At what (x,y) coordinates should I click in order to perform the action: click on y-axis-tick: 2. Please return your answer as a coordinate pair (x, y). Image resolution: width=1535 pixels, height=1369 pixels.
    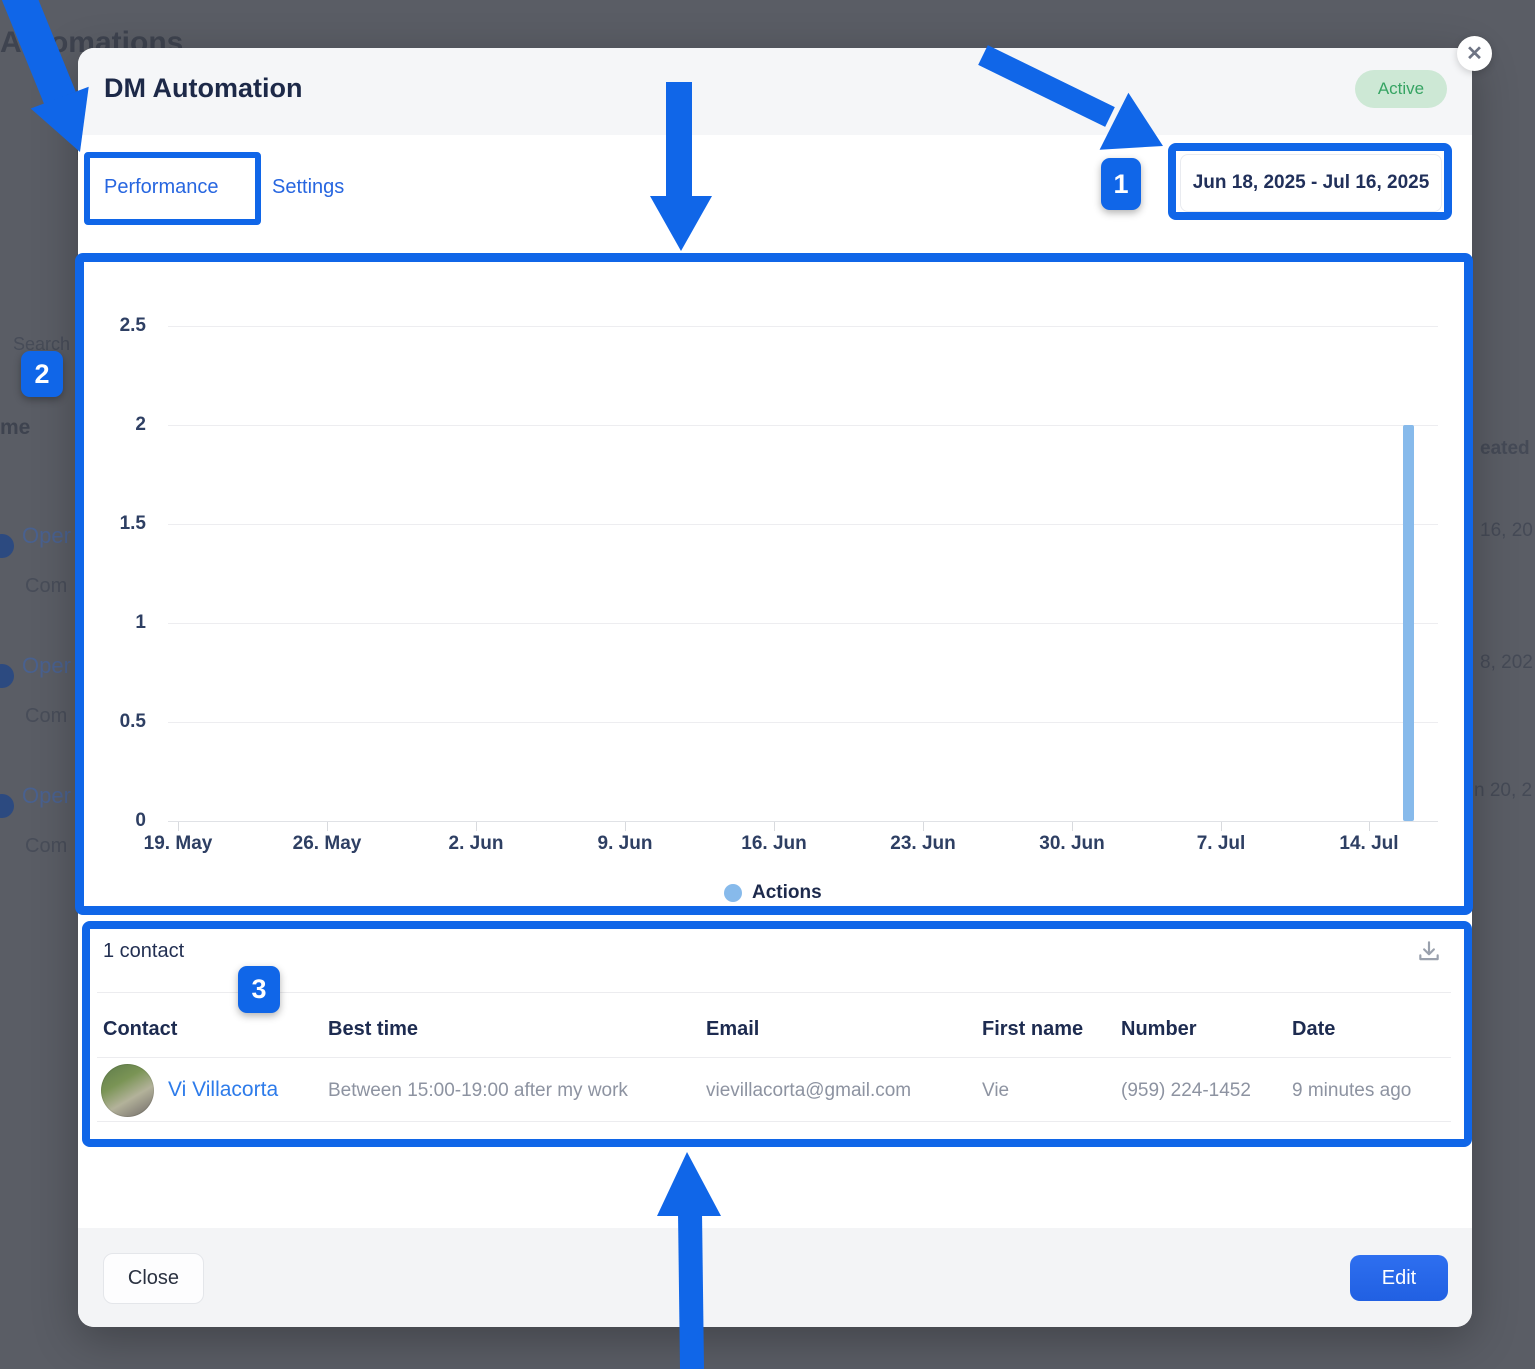
    Looking at the image, I should click on (140, 424).